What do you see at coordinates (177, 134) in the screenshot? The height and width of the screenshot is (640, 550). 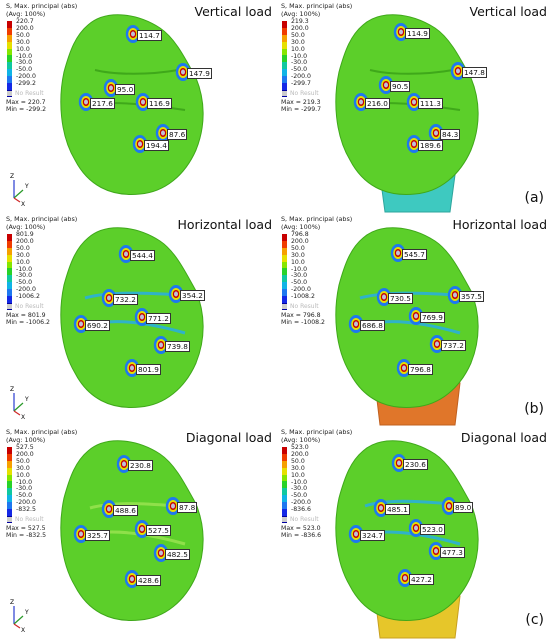 I see `stress-label: 87.6` at bounding box center [177, 134].